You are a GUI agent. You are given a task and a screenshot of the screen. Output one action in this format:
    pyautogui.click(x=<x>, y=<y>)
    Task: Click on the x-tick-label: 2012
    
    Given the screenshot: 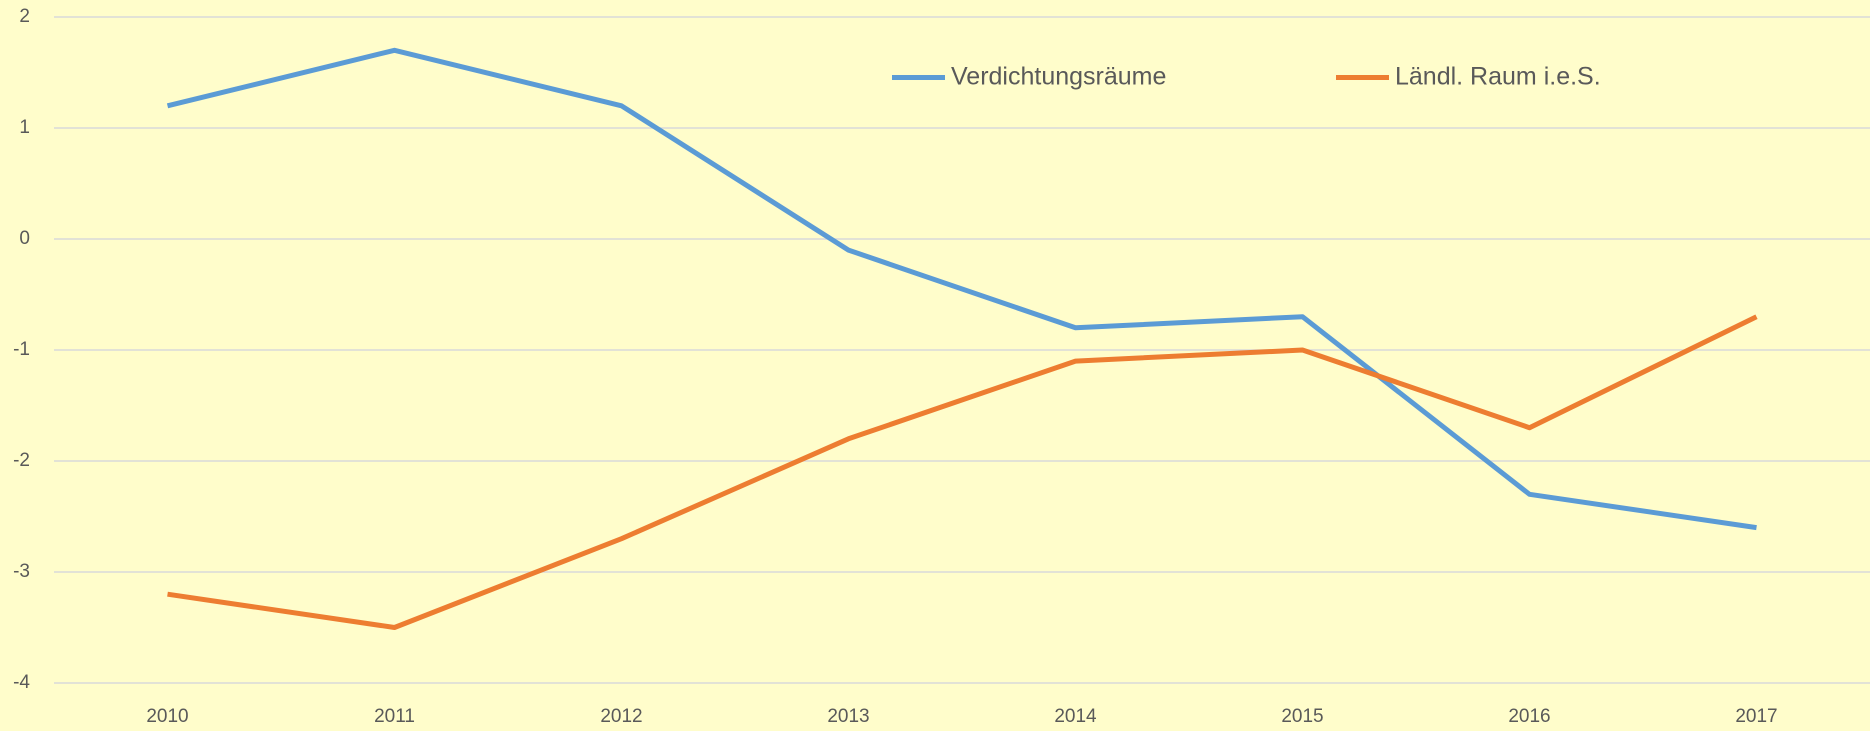 What is the action you would take?
    pyautogui.click(x=621, y=716)
    